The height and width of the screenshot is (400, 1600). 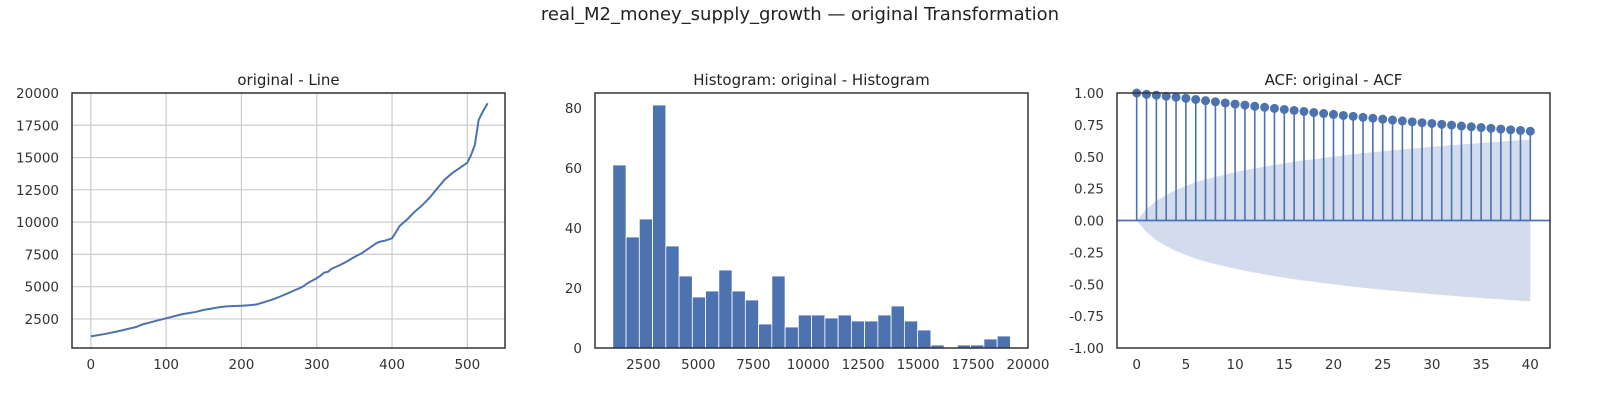 I want to click on x-tick-label: 20000, so click(x=1028, y=365).